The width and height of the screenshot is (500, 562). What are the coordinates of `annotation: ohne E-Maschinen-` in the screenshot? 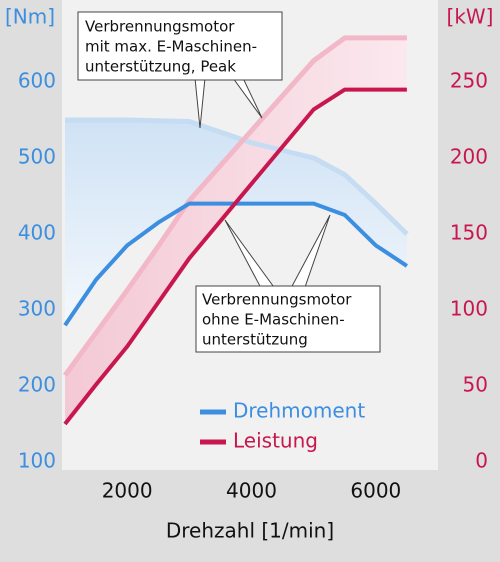 It's located at (273, 320).